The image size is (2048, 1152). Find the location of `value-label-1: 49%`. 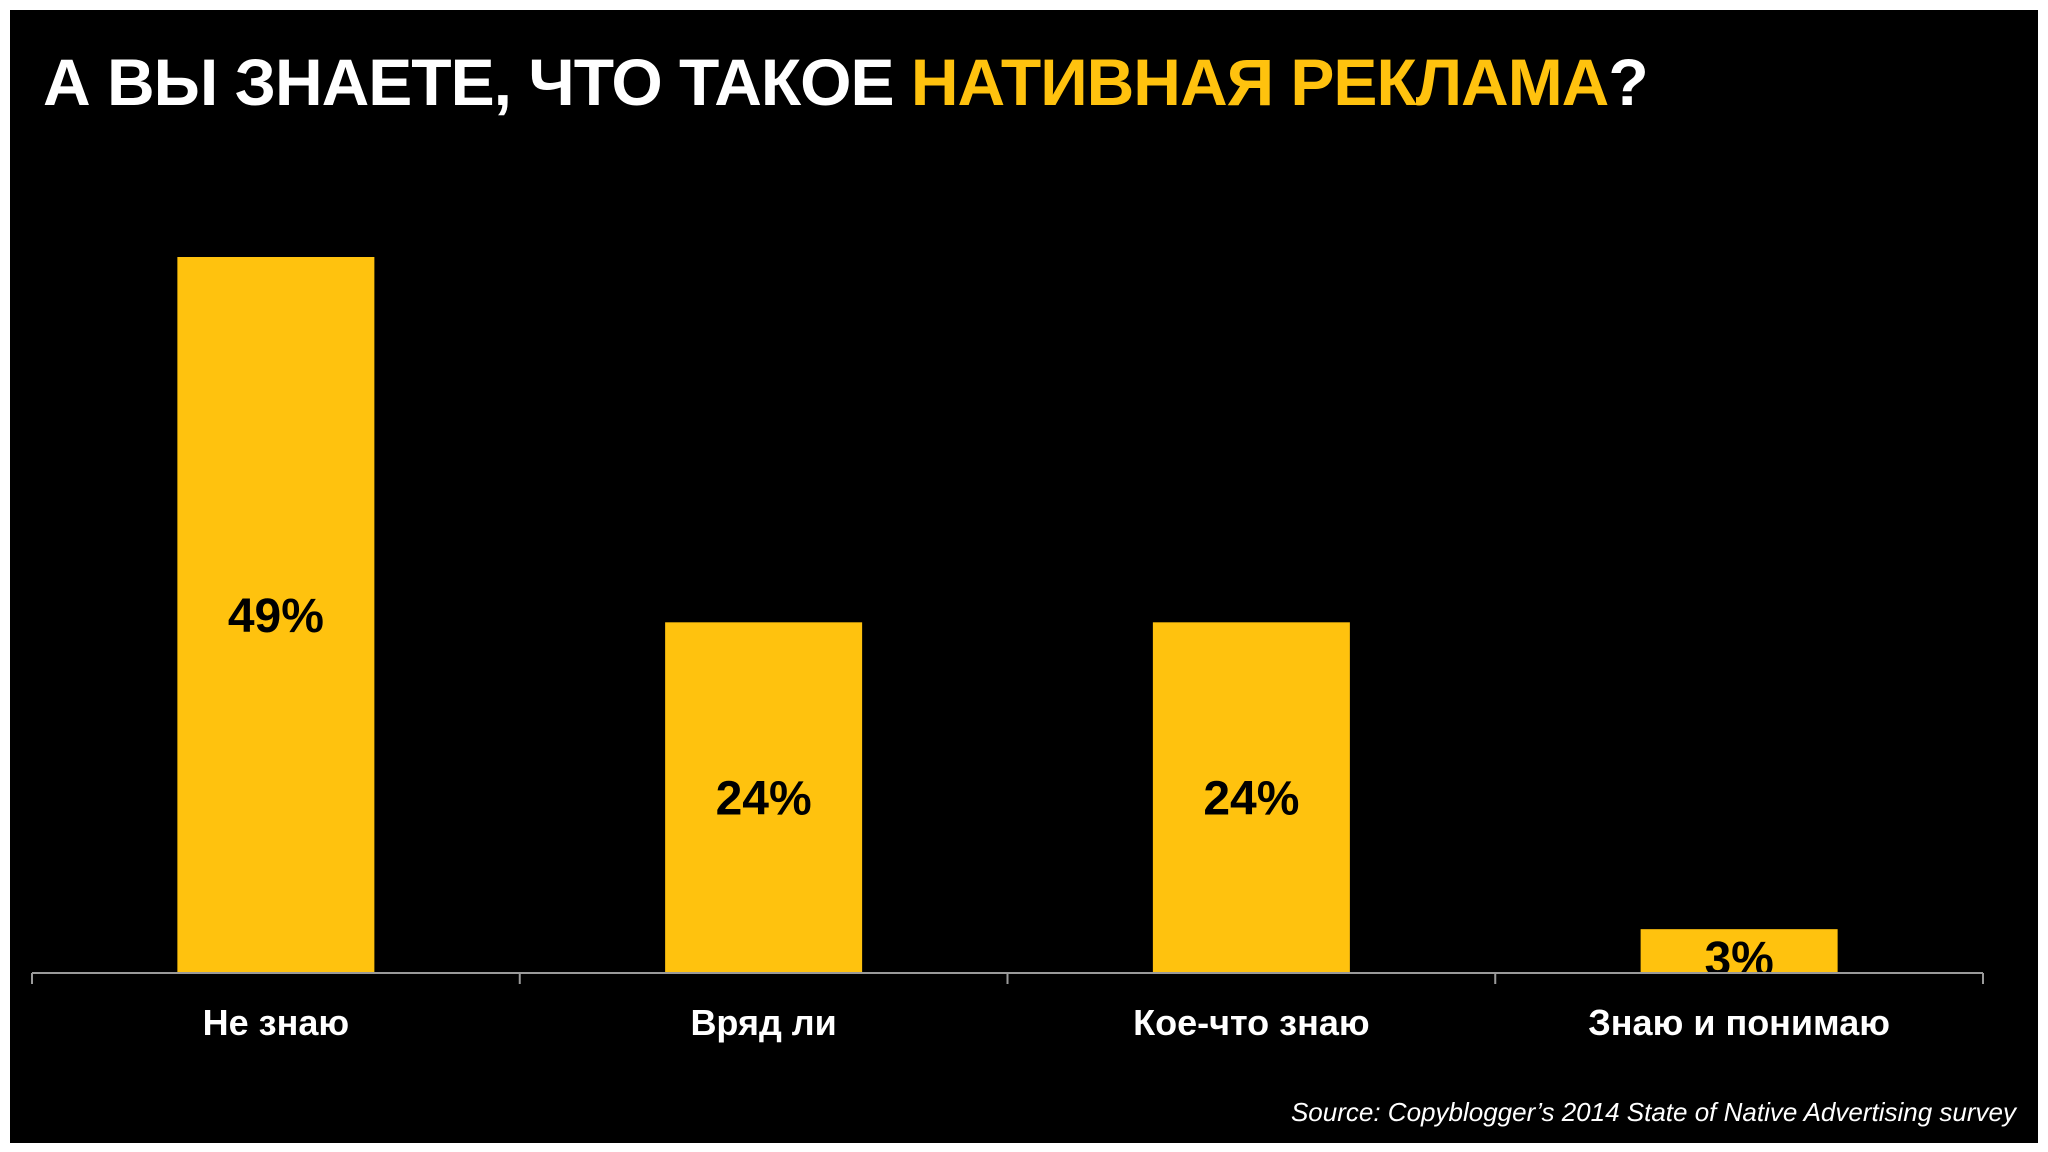

value-label-1: 49% is located at coordinates (276, 616).